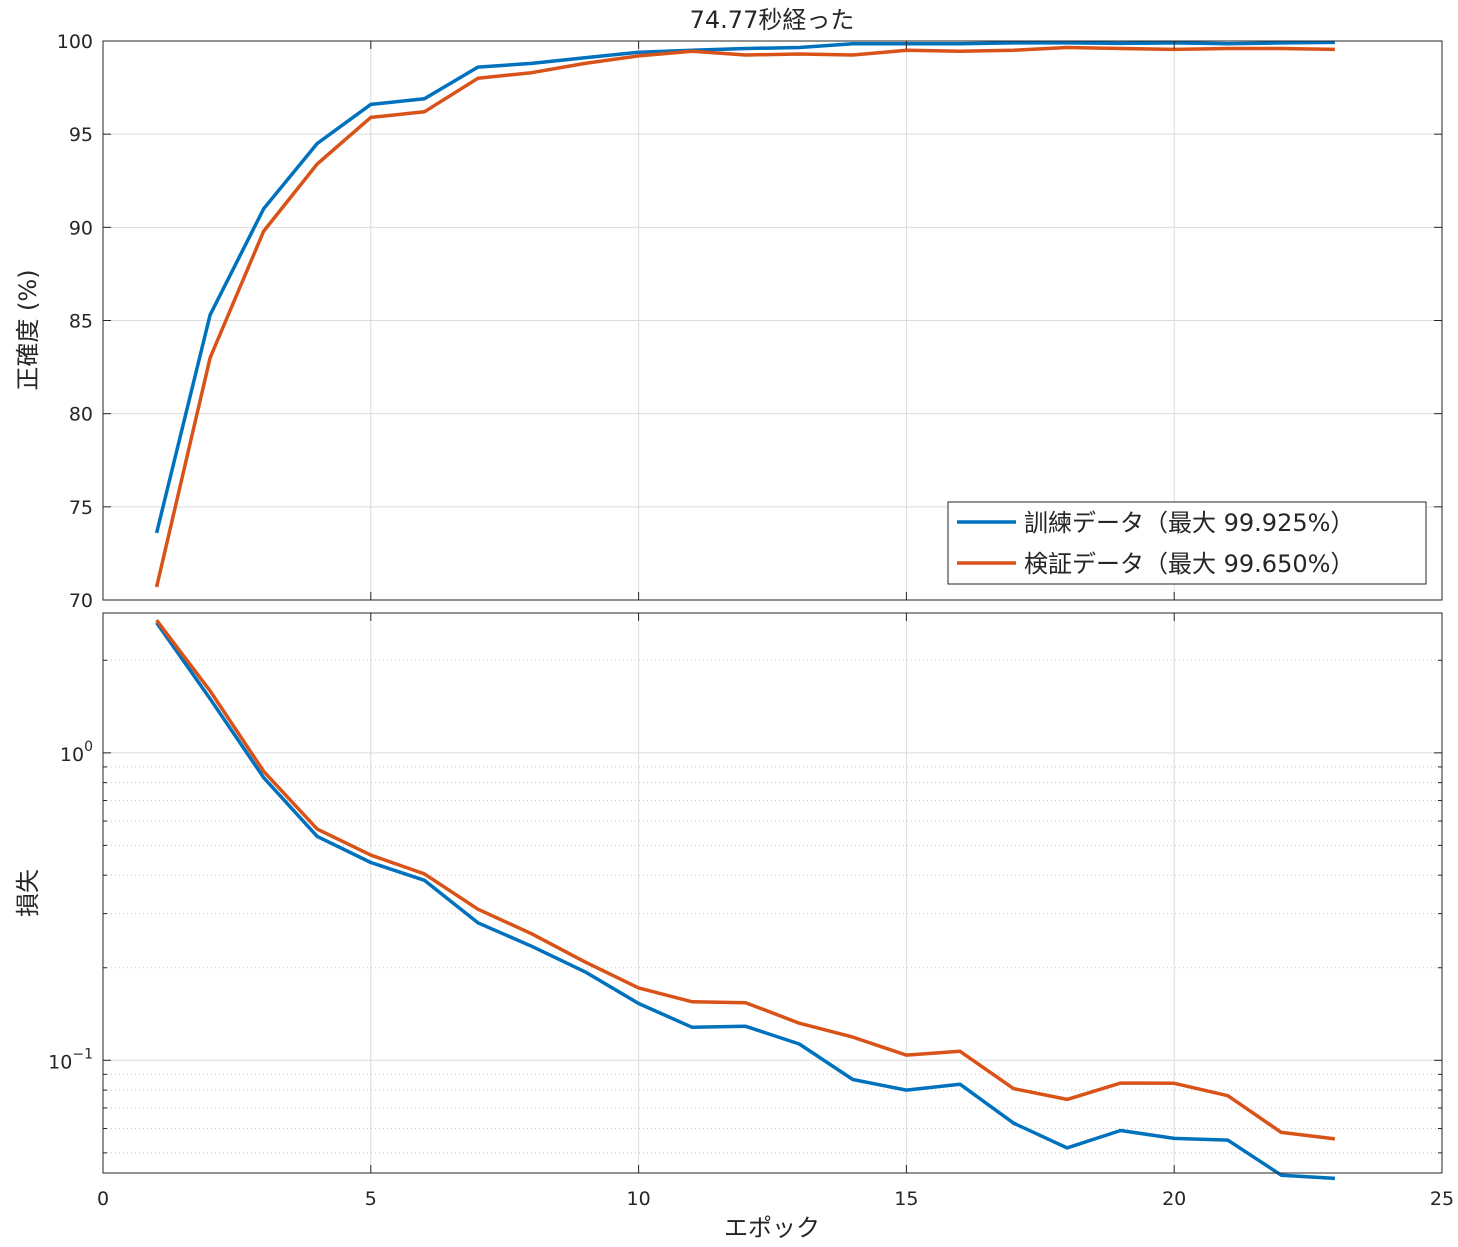 The image size is (1458, 1247). Describe the element at coordinates (28, 893) in the screenshot. I see `loss-ylabel: 損失` at that location.